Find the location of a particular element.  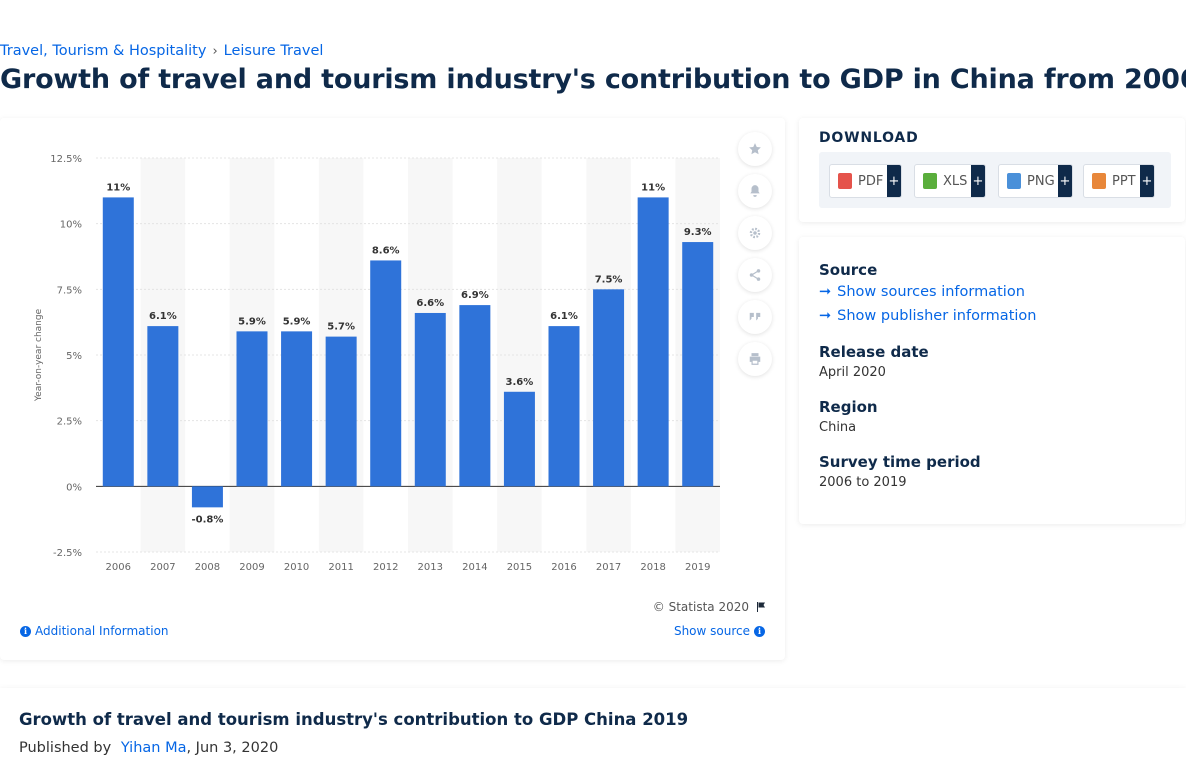

x-tick-label: 2006 is located at coordinates (118, 567).